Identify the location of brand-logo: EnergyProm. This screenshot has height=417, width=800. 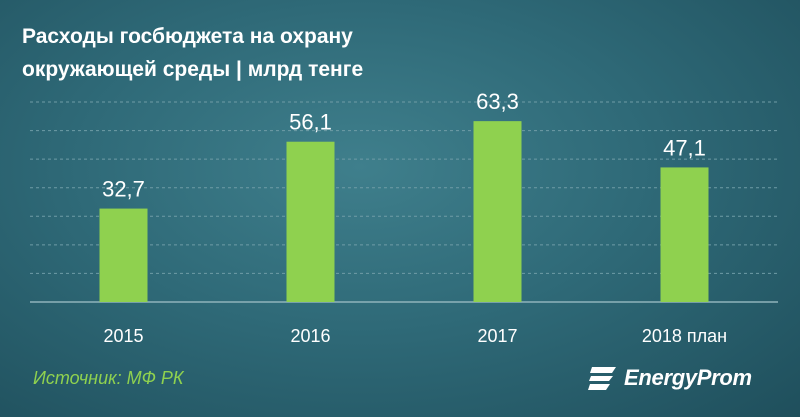
(670, 378).